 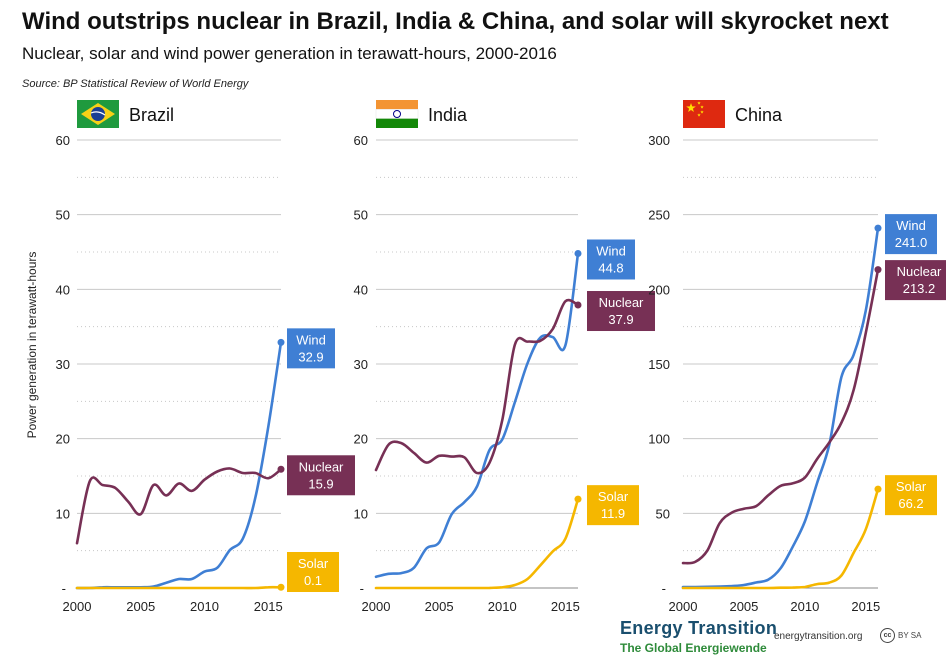 What do you see at coordinates (910, 635) in the screenshot?
I see `license-text: BY SA` at bounding box center [910, 635].